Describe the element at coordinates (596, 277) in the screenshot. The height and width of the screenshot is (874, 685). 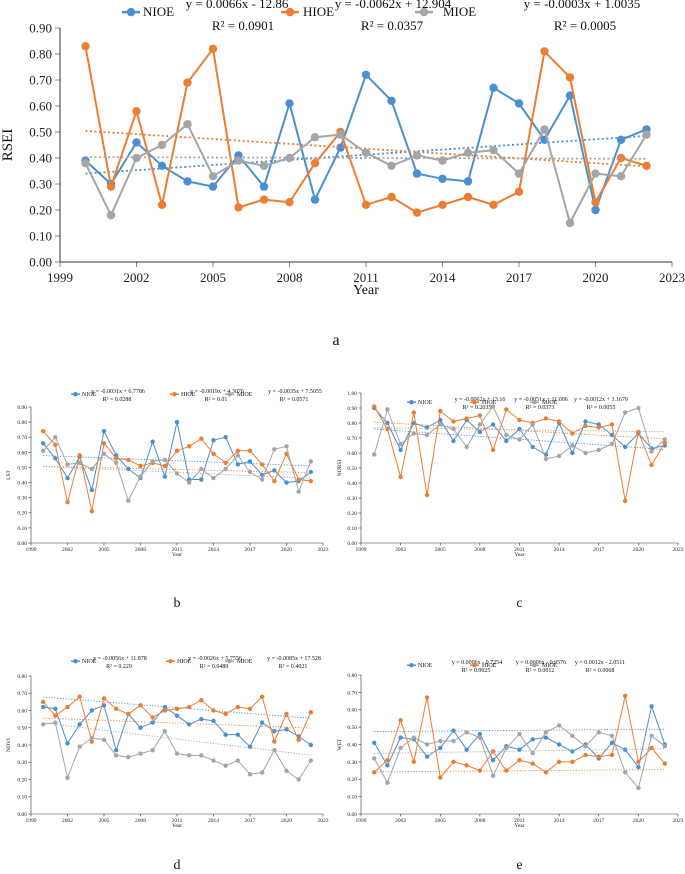
I see `x-tick-label: 2020` at that location.